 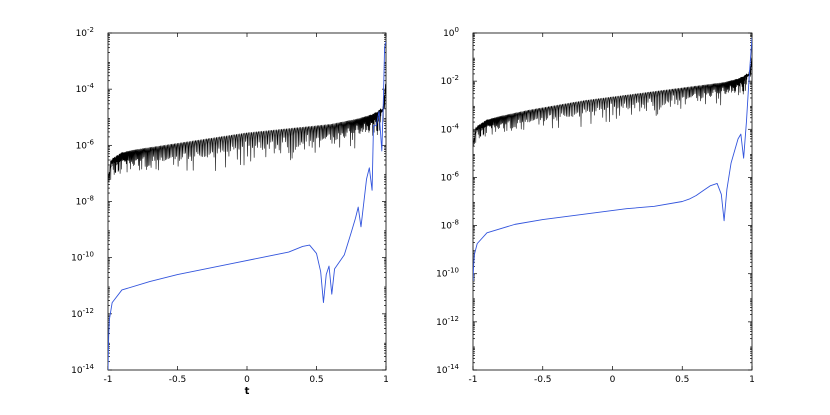 I want to click on y-tick-label: 10⁰, so click(x=451, y=32).